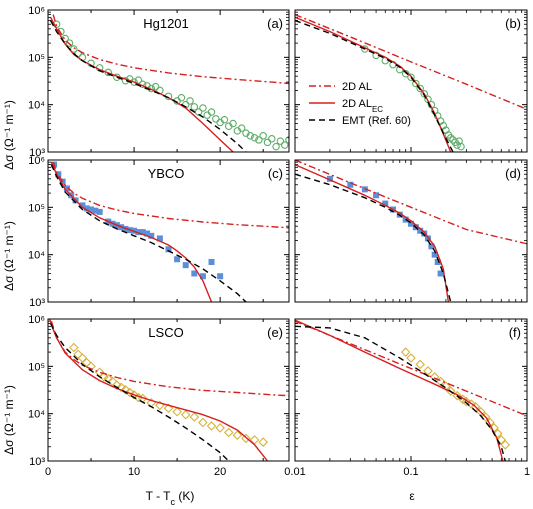 This screenshot has height=509, width=533. What do you see at coordinates (515, 332) in the screenshot?
I see `panel-label: (f)` at bounding box center [515, 332].